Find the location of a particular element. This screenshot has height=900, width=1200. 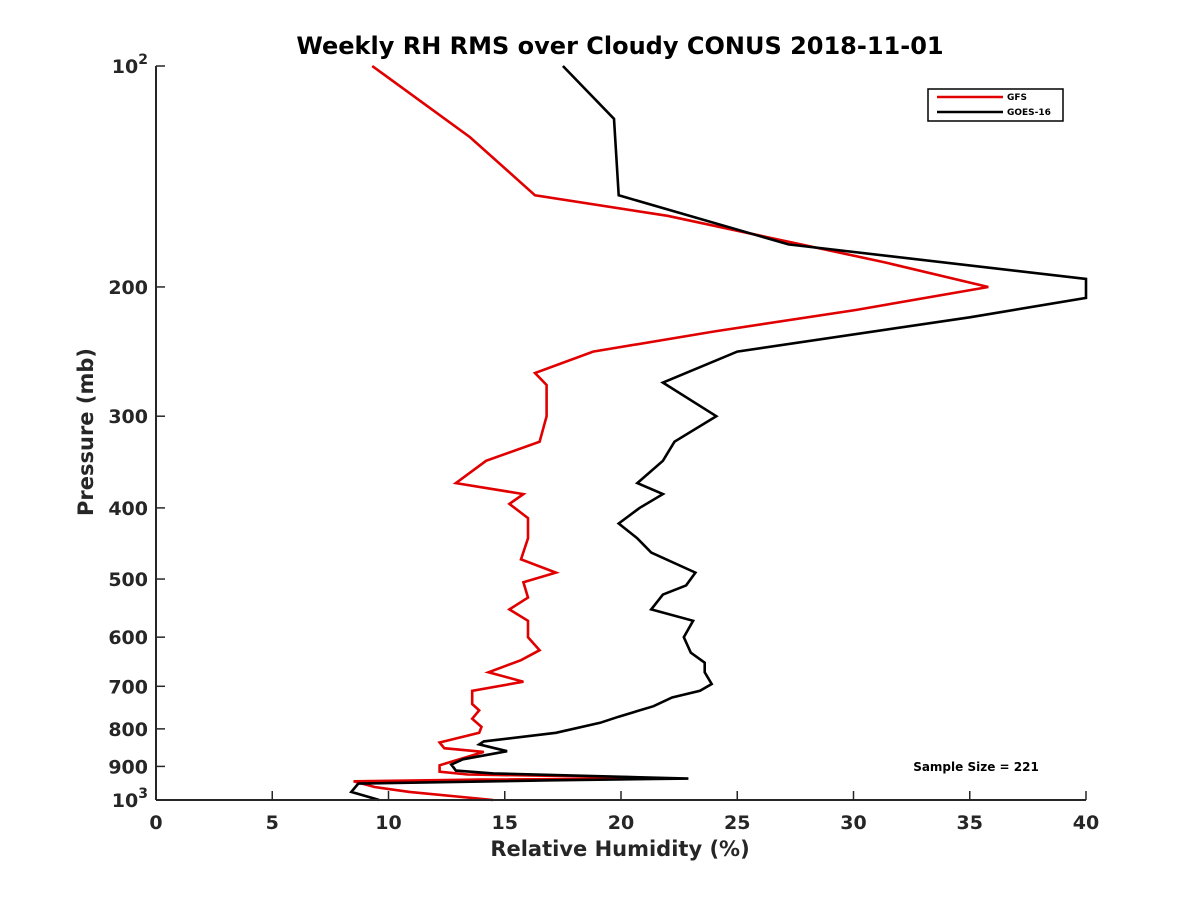

y-tick-label: 10³ is located at coordinates (130, 799).